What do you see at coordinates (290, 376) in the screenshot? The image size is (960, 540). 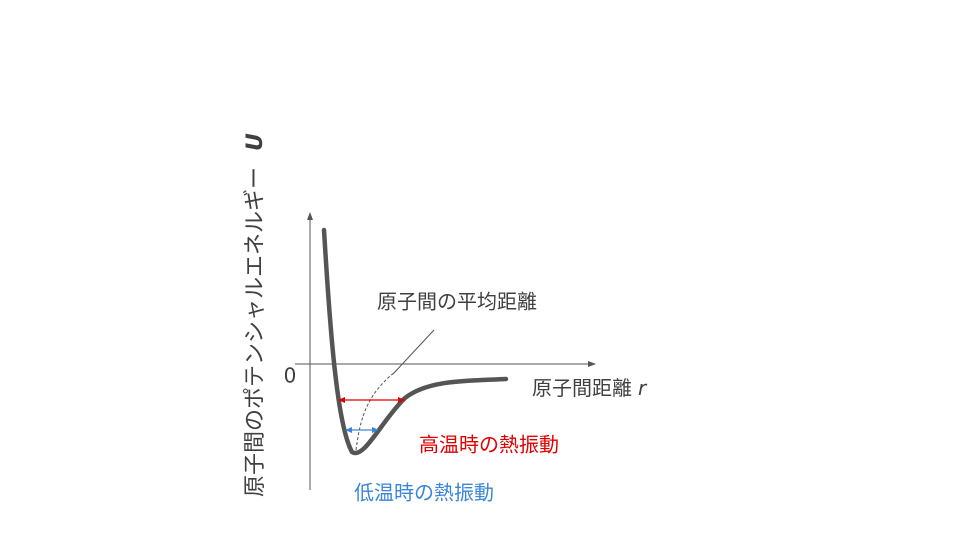 I see `origin-label: 0` at bounding box center [290, 376].